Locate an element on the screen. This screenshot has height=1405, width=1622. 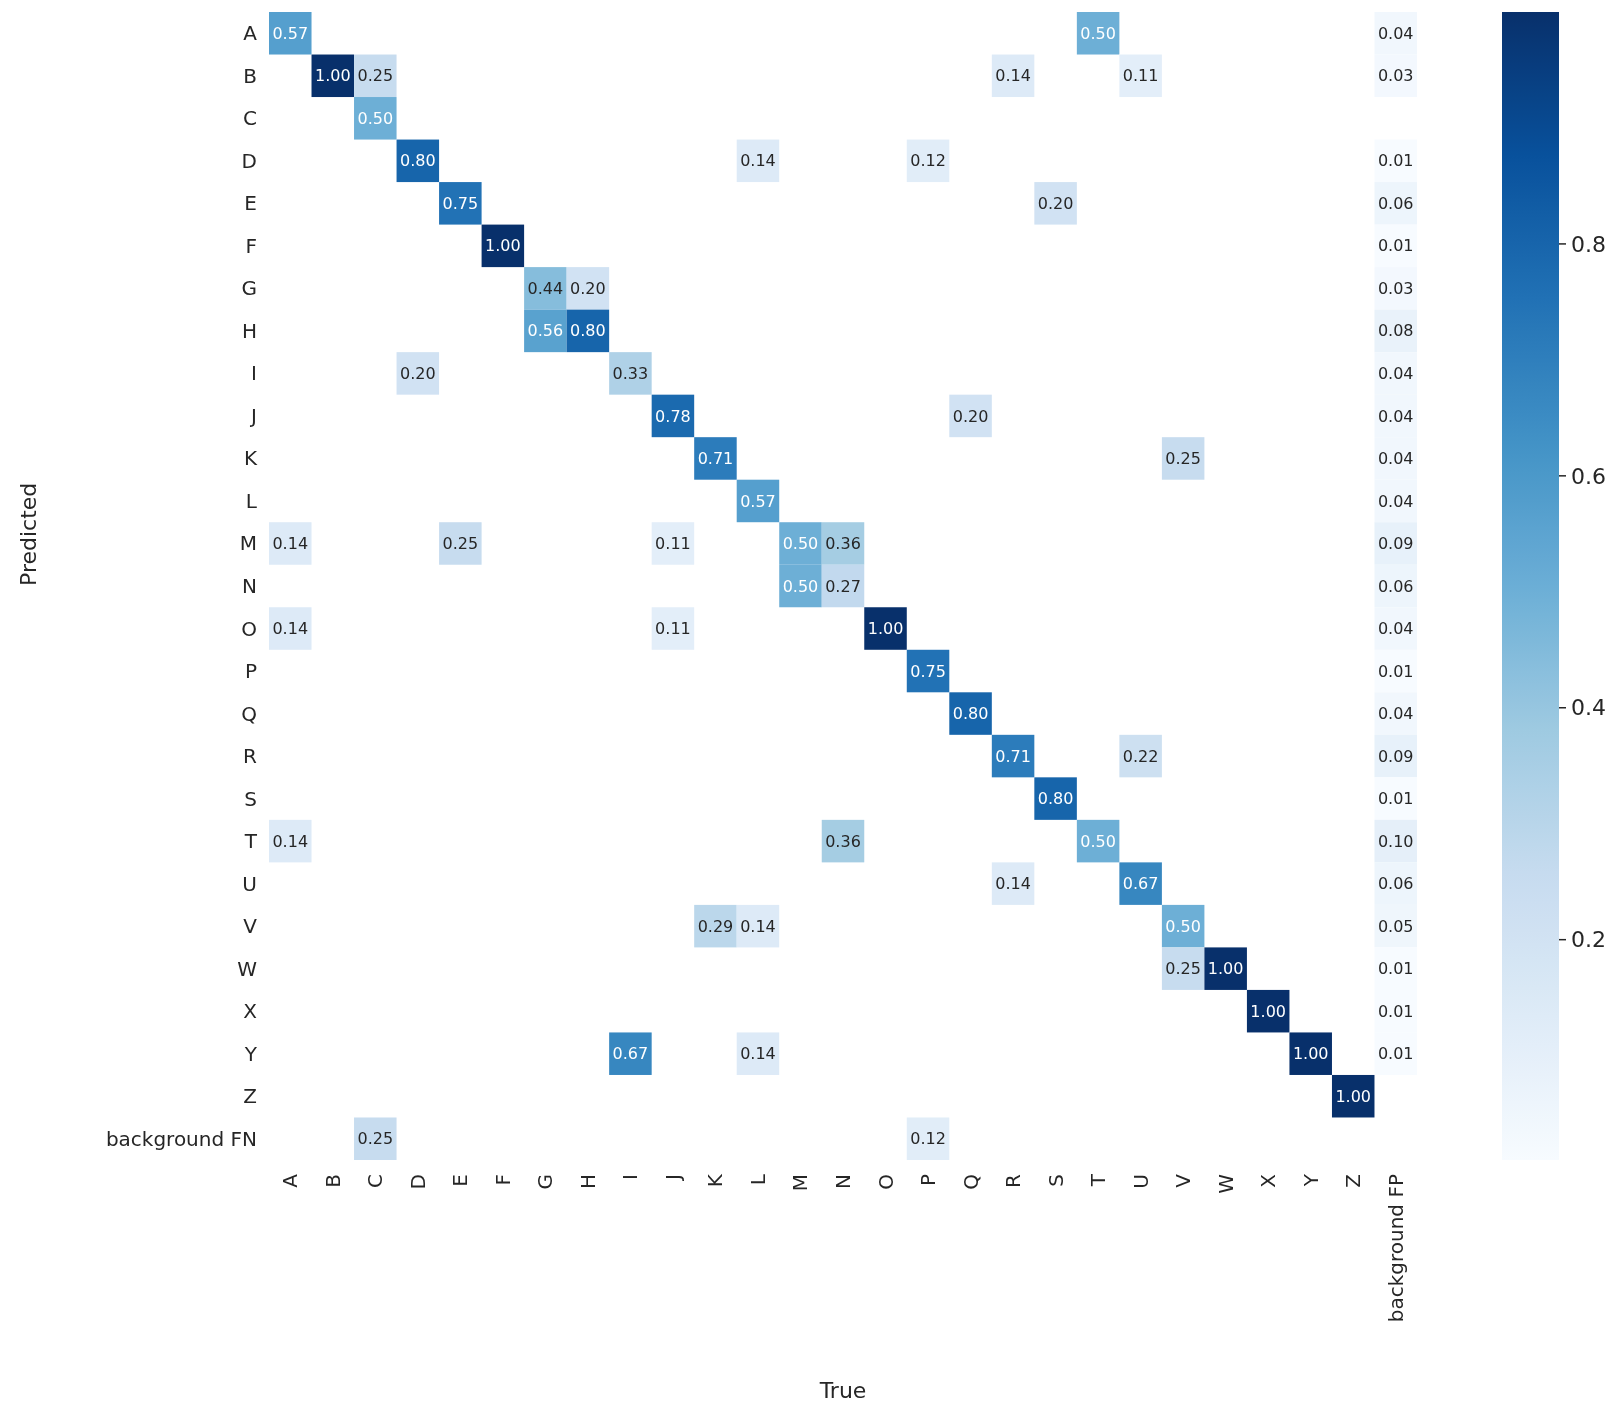
x-tick-label: H is located at coordinates (587, 1182).